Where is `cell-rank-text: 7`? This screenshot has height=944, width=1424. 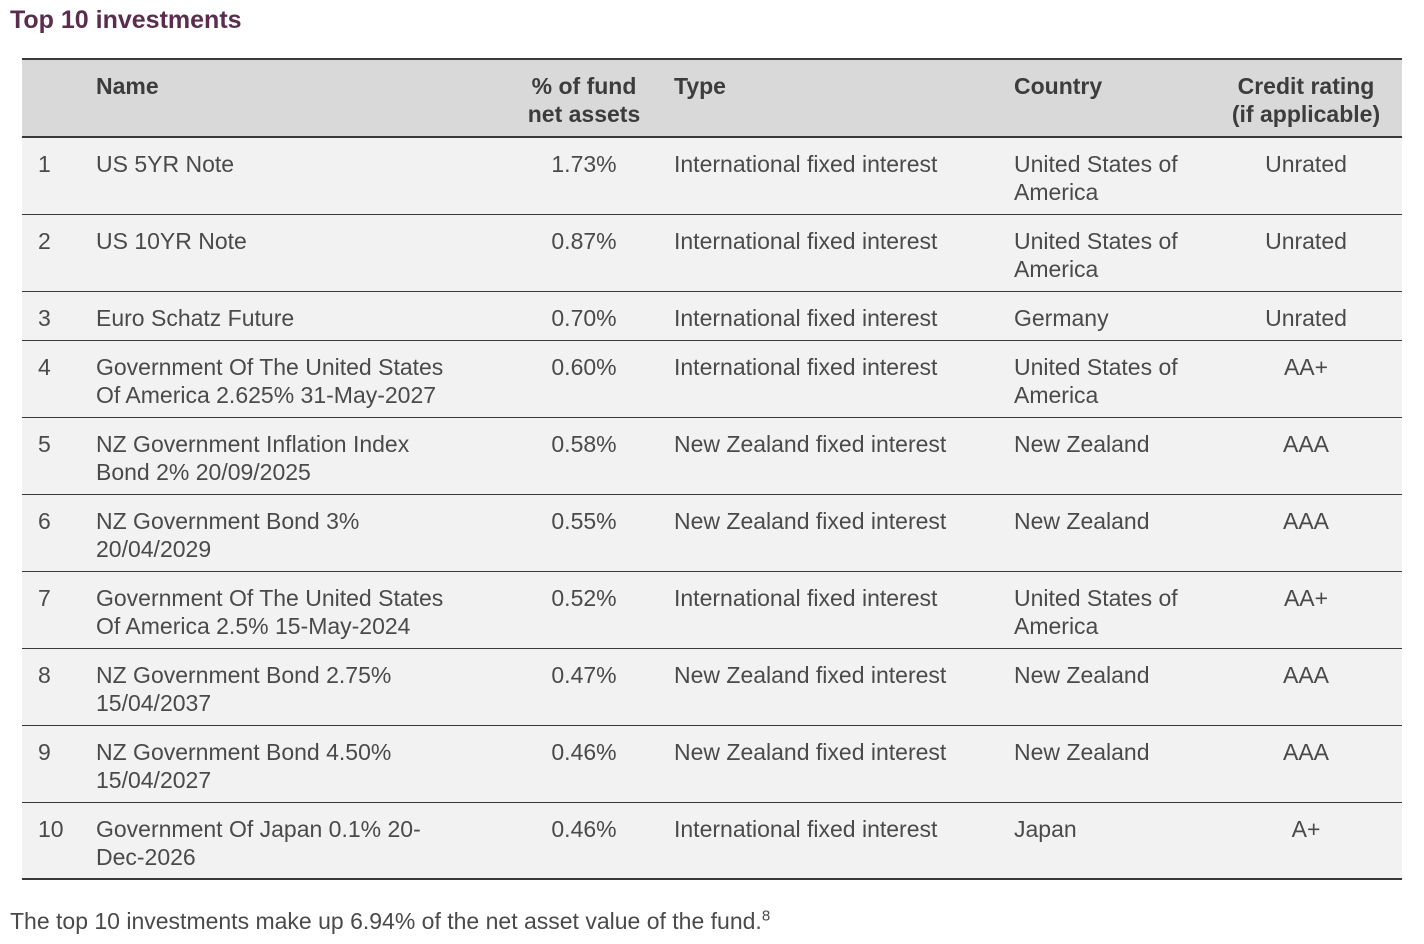 cell-rank-text: 7 is located at coordinates (44, 597).